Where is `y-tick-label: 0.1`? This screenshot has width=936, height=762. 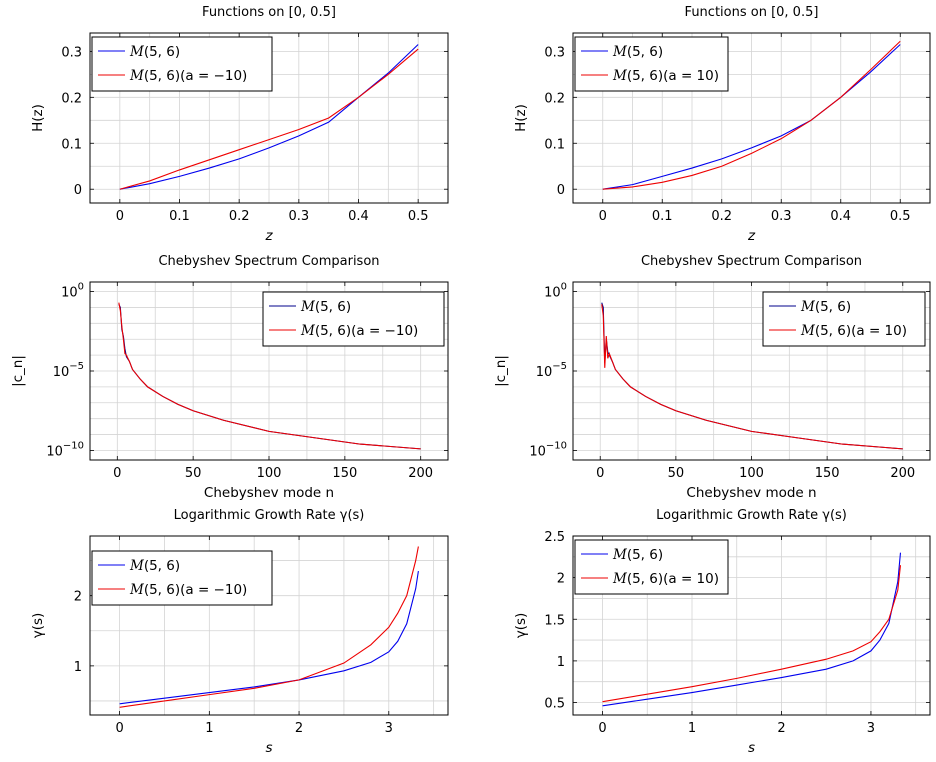 y-tick-label: 0.1 is located at coordinates (71, 144).